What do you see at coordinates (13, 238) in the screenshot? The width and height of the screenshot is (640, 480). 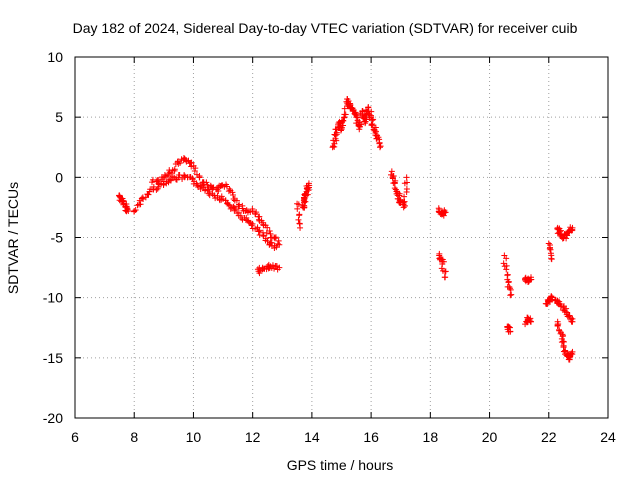 I see `y-axis-label: SDTVAR / TECUs` at bounding box center [13, 238].